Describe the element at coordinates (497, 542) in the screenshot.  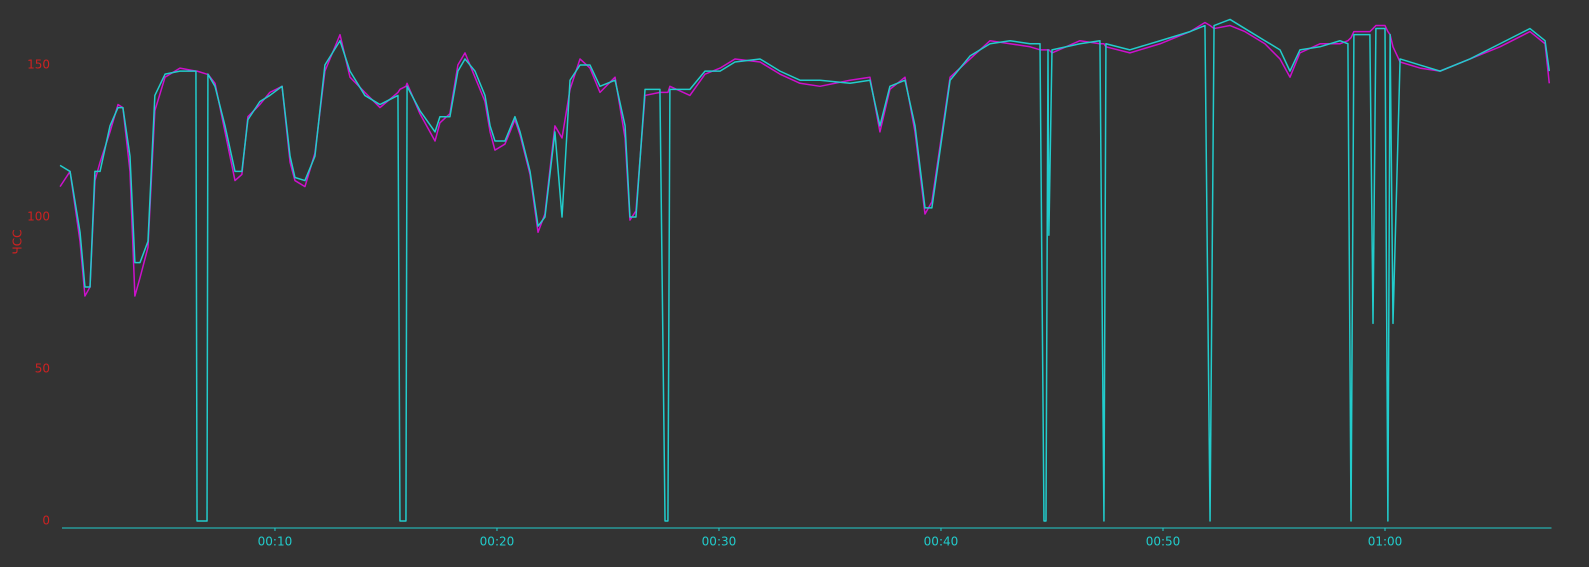
I see `x-tick-label: 00:20` at that location.